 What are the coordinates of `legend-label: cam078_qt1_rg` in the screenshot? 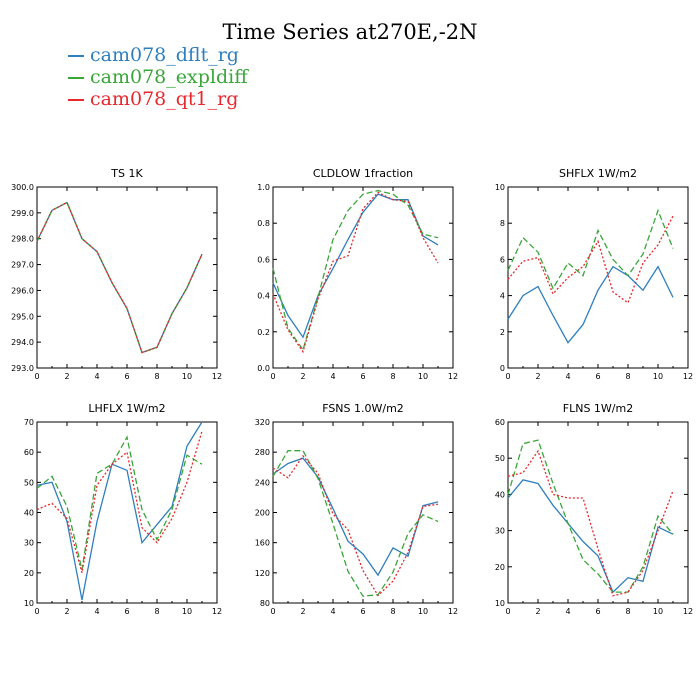 It's located at (164, 99).